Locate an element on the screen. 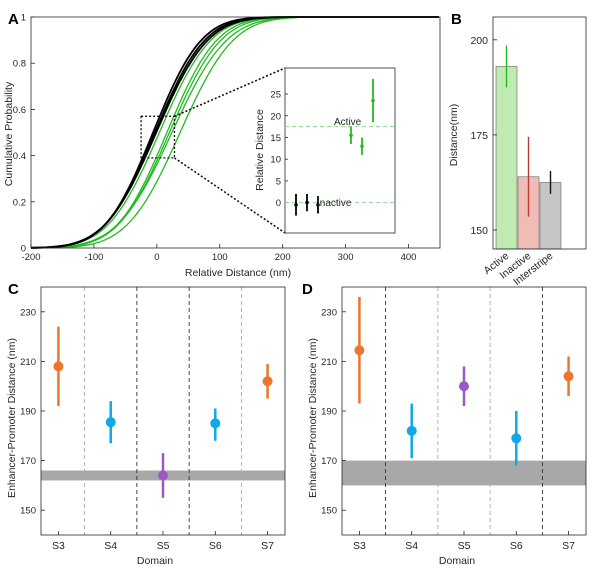 The height and width of the screenshot is (578, 598). panel-a-xtick-label: 300 is located at coordinates (346, 257).